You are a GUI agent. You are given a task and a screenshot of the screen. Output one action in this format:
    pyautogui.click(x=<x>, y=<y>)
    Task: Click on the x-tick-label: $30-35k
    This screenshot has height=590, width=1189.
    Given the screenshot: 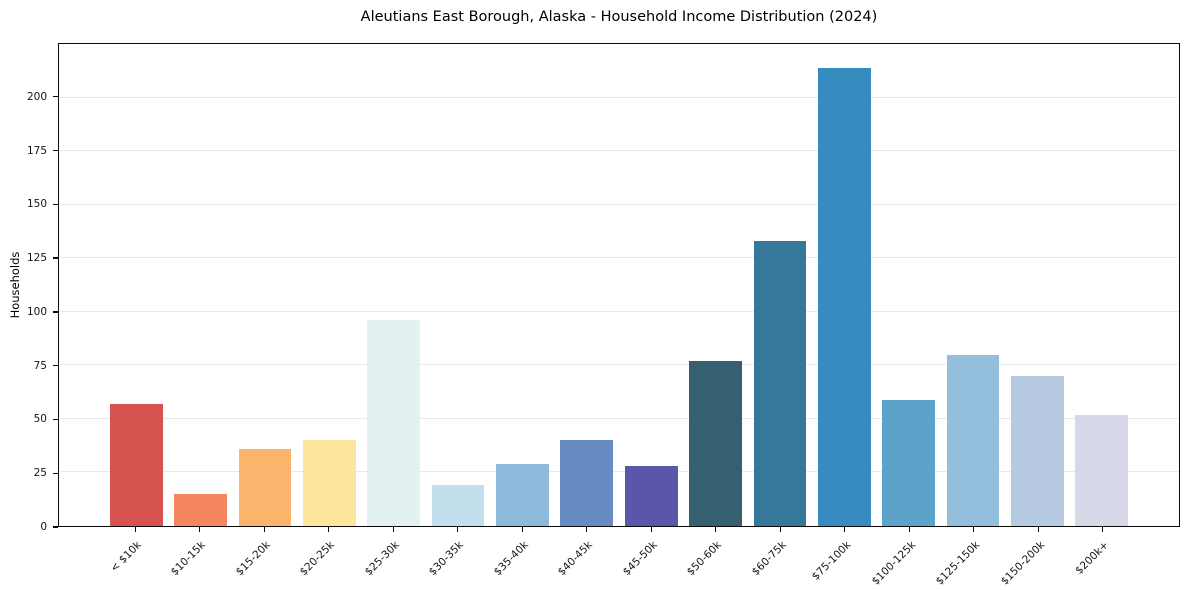 What is the action you would take?
    pyautogui.click(x=447, y=559)
    